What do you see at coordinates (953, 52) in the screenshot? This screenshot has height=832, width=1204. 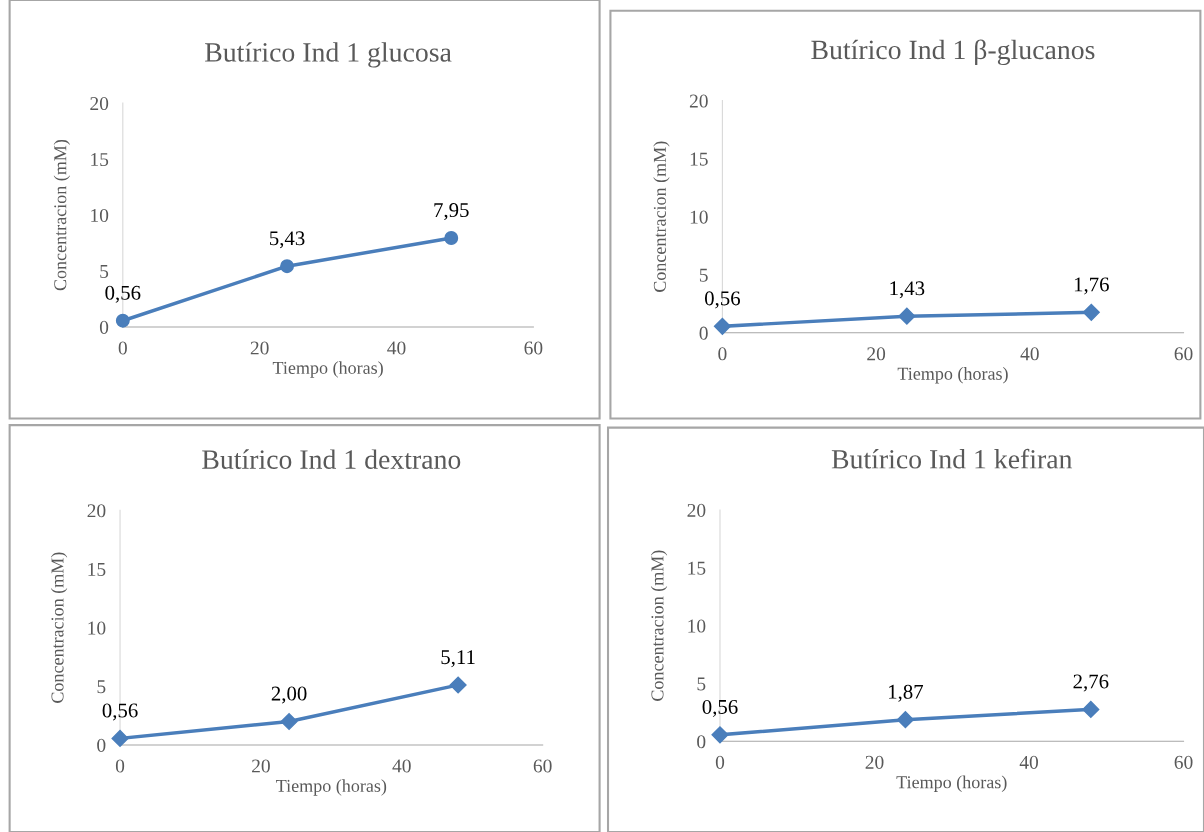 I see `chart-title: Butírico Ind 1 β-glucanos` at bounding box center [953, 52].